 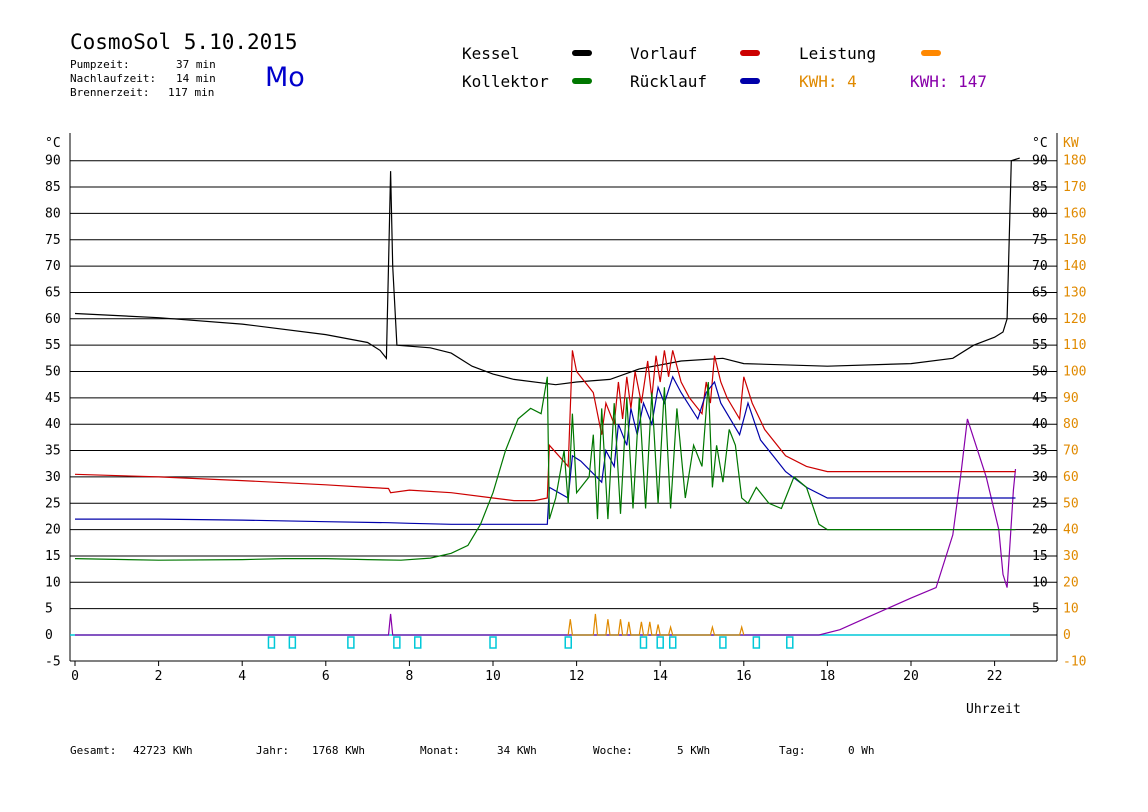 What do you see at coordinates (694, 750) in the screenshot?
I see `footer-woche-value: 5 KWh` at bounding box center [694, 750].